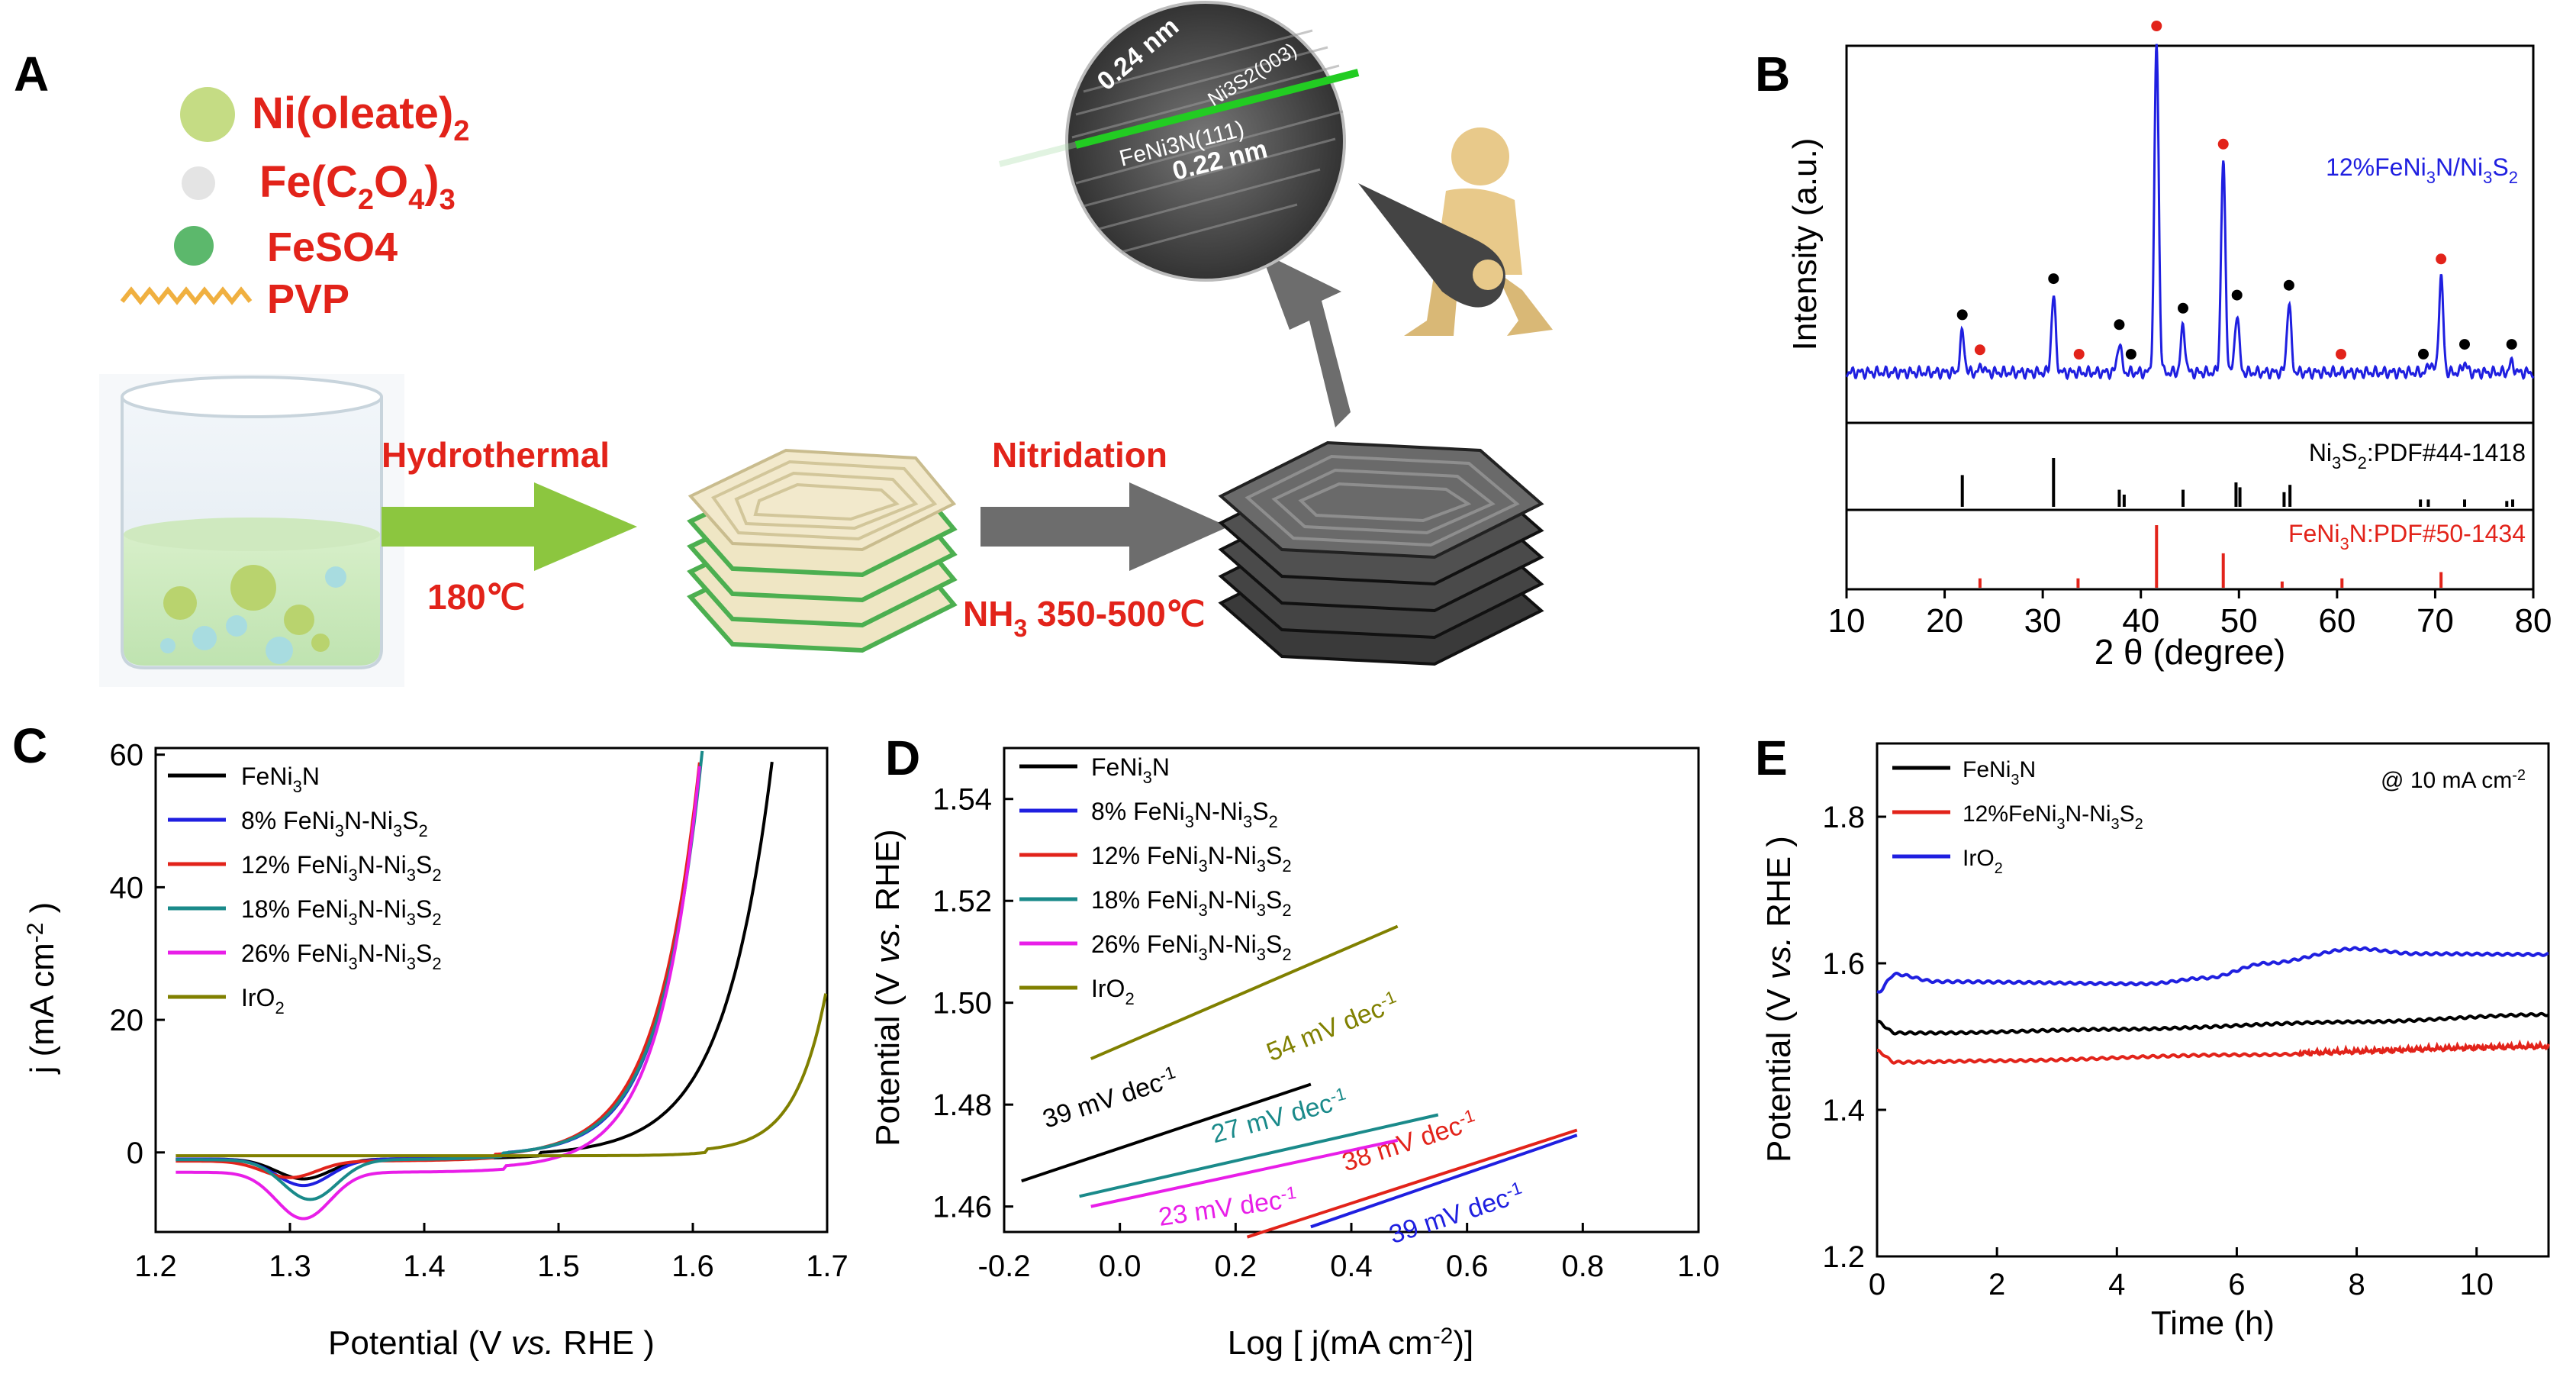  I want to click on ni3s2-reference-label: Ni3S2:PDF#44-1418, so click(2417, 455).